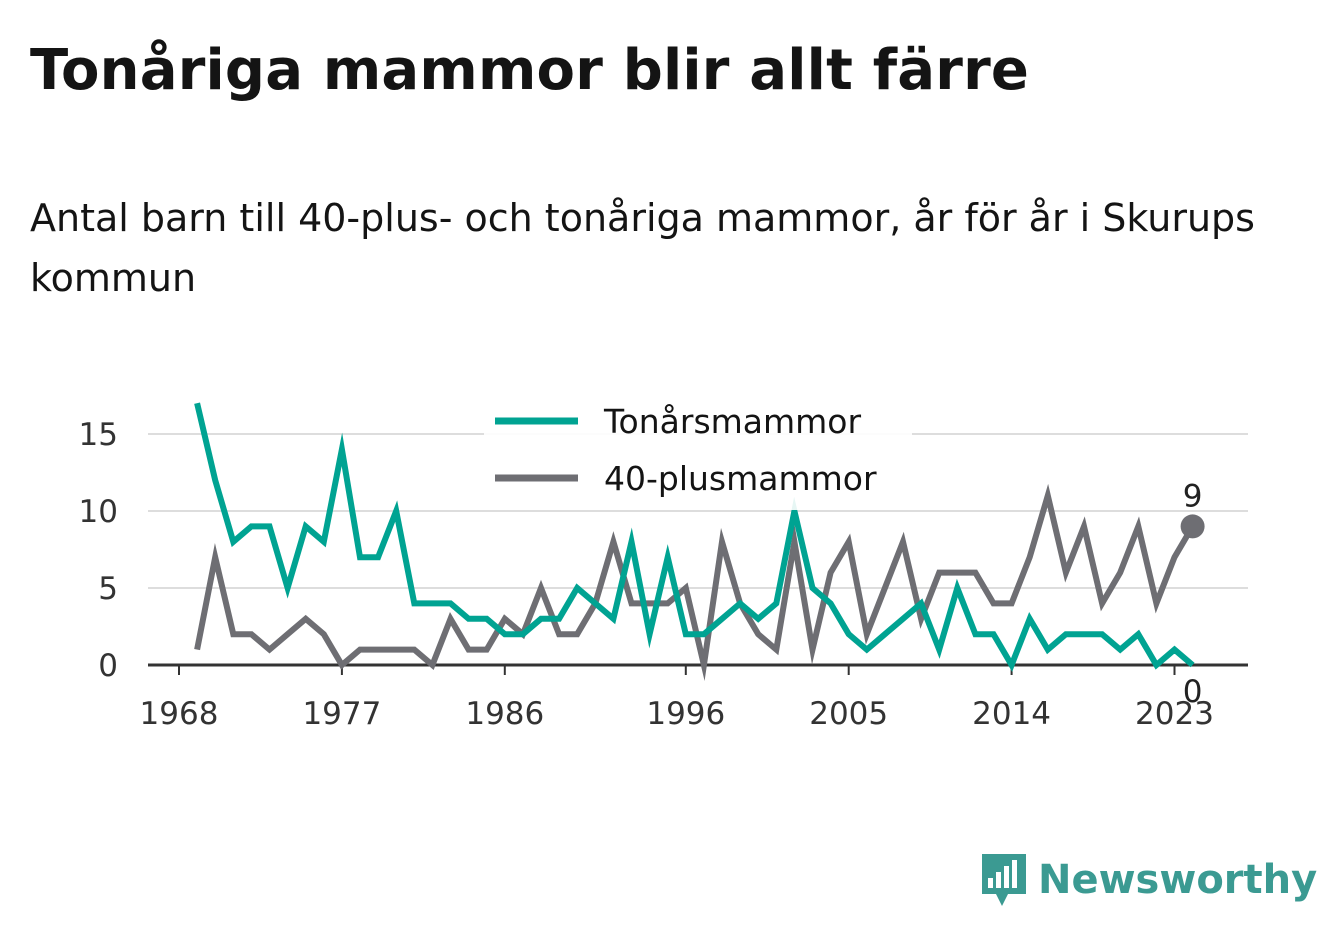  What do you see at coordinates (1192, 526) in the screenshot?
I see `series-end-point` at bounding box center [1192, 526].